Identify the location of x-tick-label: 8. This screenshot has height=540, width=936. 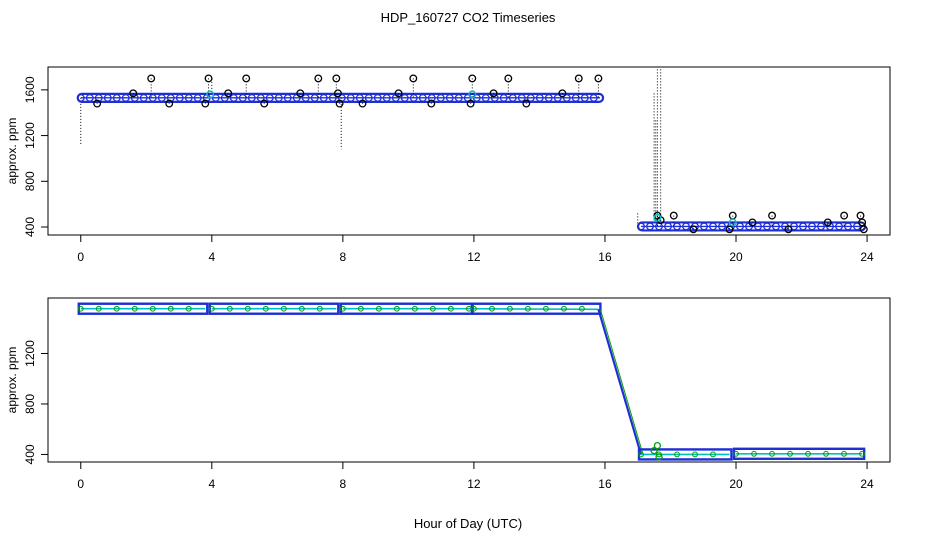
(343, 484).